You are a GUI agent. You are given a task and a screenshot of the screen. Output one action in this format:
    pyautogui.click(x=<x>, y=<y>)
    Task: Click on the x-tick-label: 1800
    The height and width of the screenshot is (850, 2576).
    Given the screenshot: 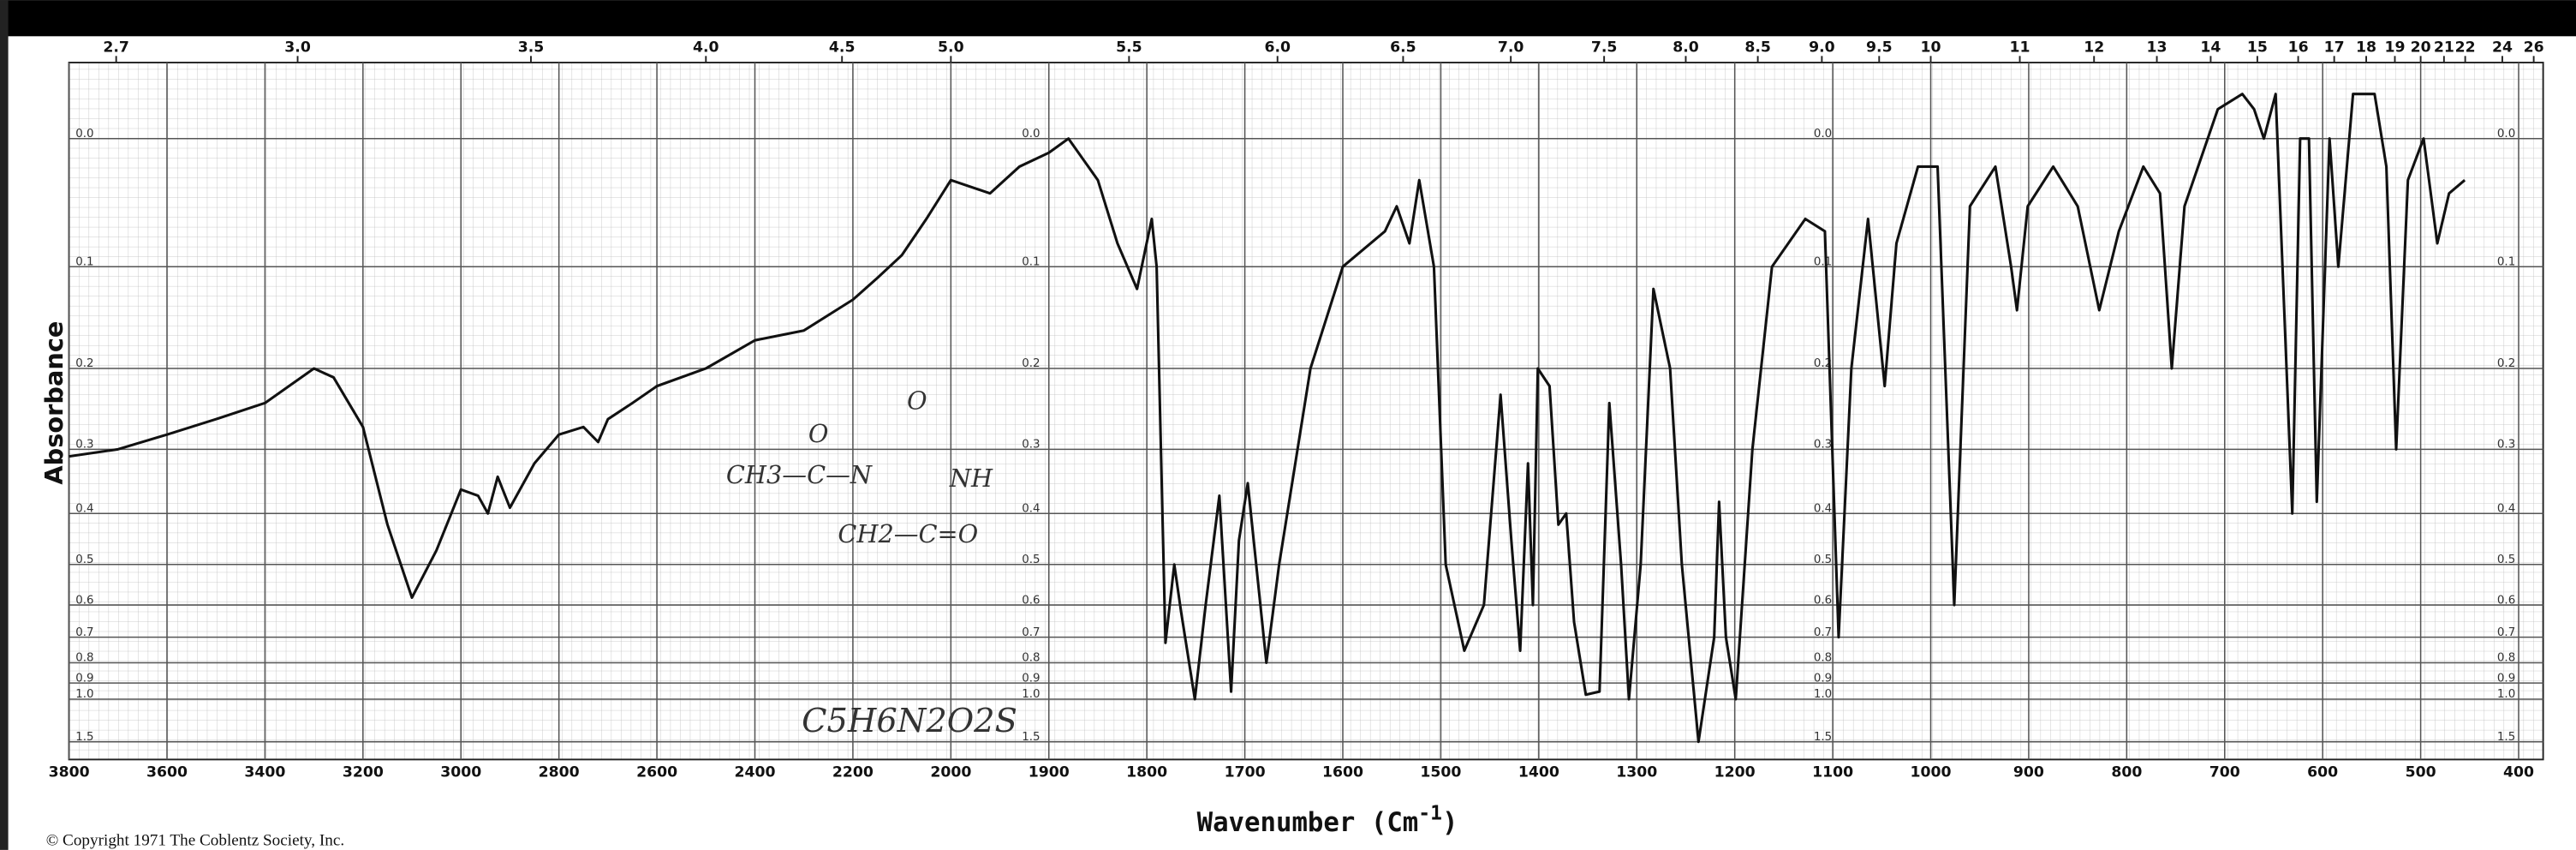 What is the action you would take?
    pyautogui.click(x=1146, y=772)
    